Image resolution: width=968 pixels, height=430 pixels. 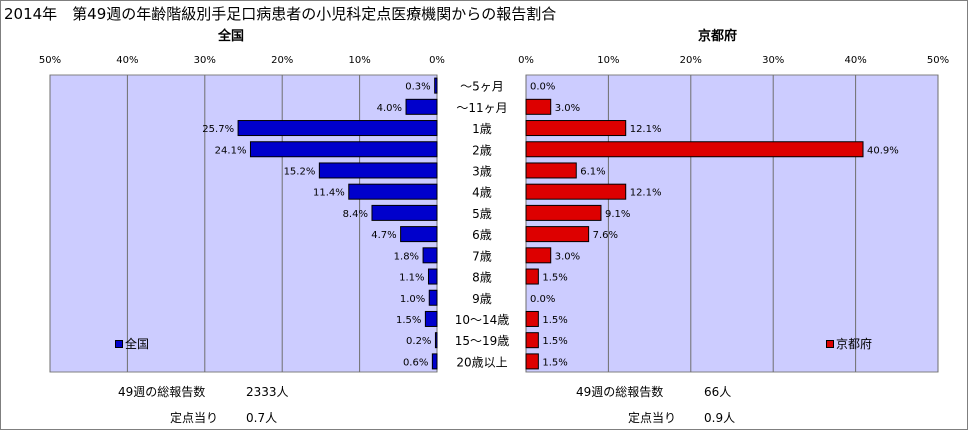 What do you see at coordinates (482, 235) in the screenshot?
I see `category-label: 6歳` at bounding box center [482, 235].